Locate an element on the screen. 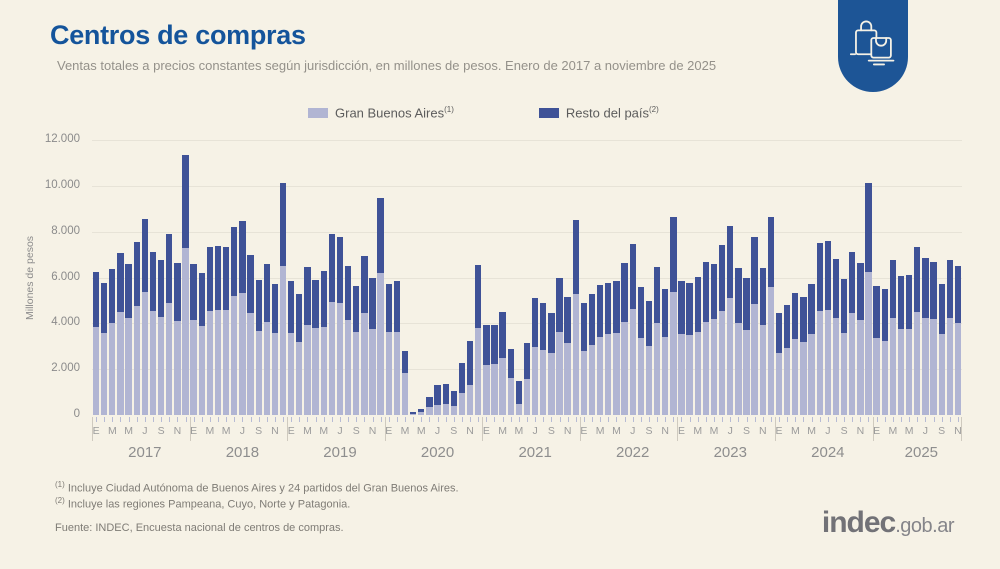  legend-item-resto-del-pais: Resto del país(2) is located at coordinates (598, 113).